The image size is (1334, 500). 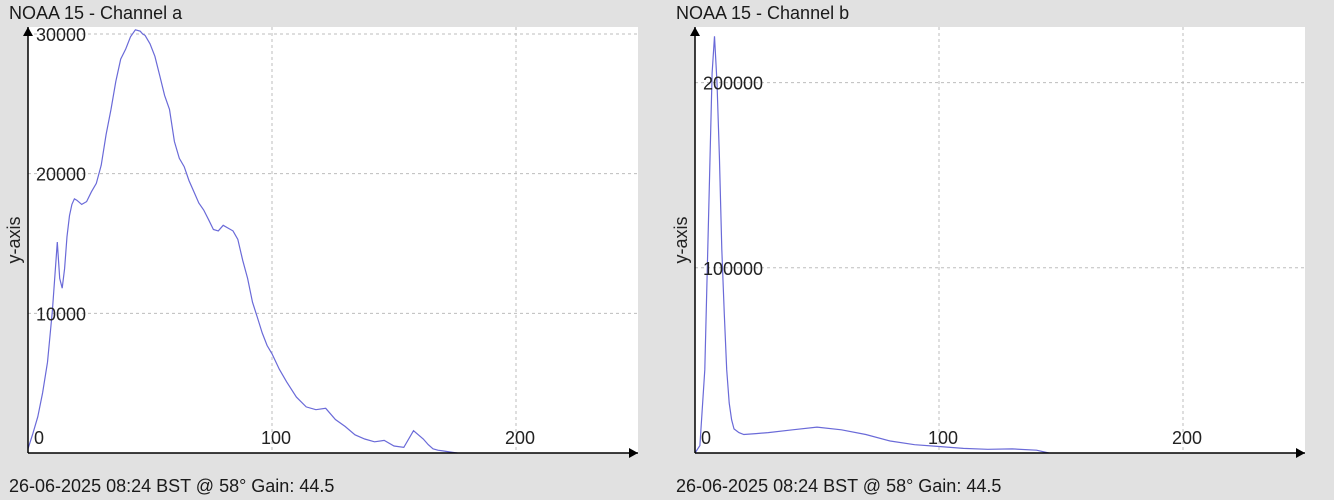 I want to click on y-tick-label: 10000, so click(x=61, y=314).